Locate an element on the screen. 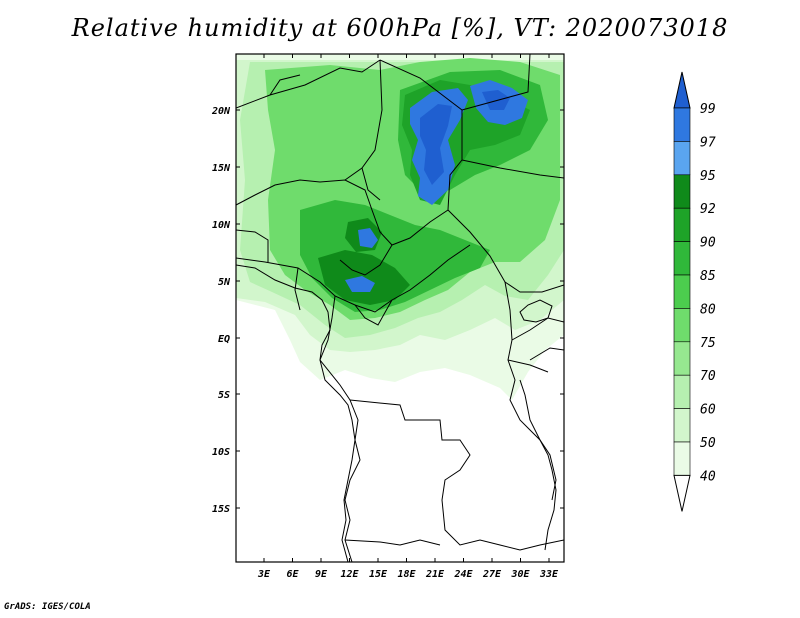 This screenshot has width=800, height=618. latitude-labels: 20N 15N 10N 5N EQ 5S 10S 15S is located at coordinates (221, 310).